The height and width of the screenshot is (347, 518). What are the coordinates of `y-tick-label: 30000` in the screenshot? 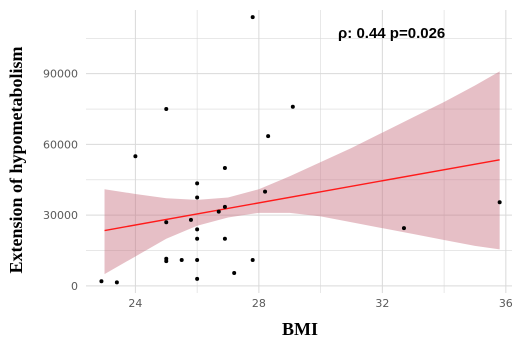 It's located at (60, 215).